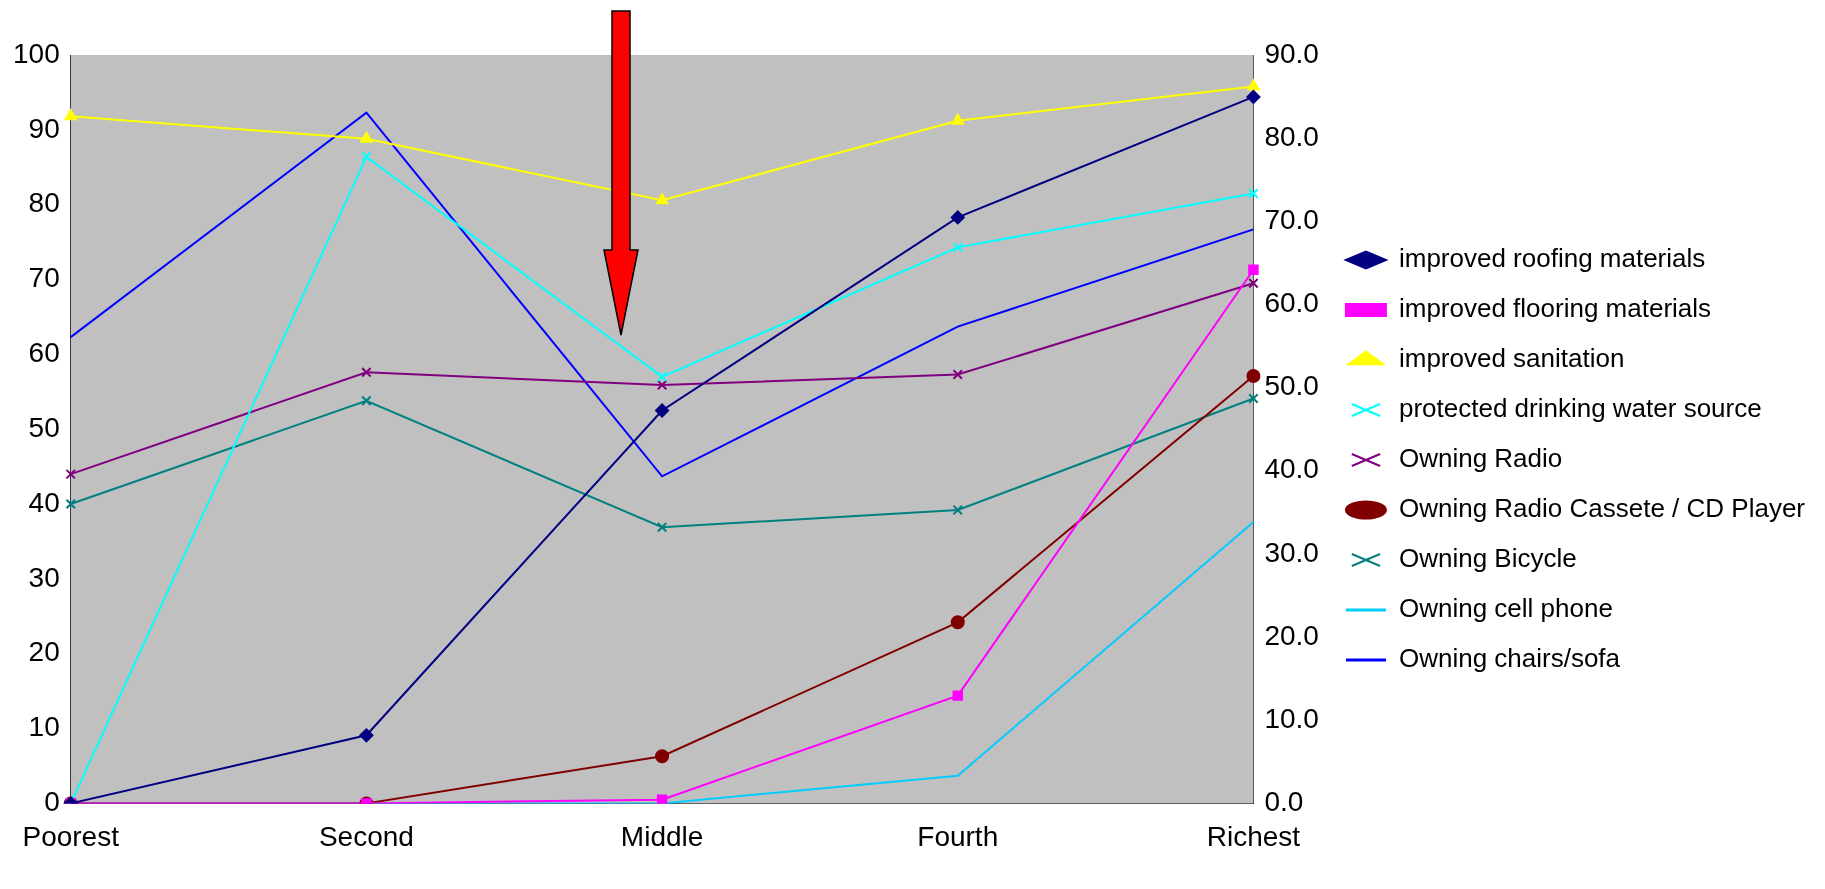 This screenshot has width=1825, height=889. Describe the element at coordinates (44, 427) in the screenshot. I see `y-tick-label: 50` at that location.